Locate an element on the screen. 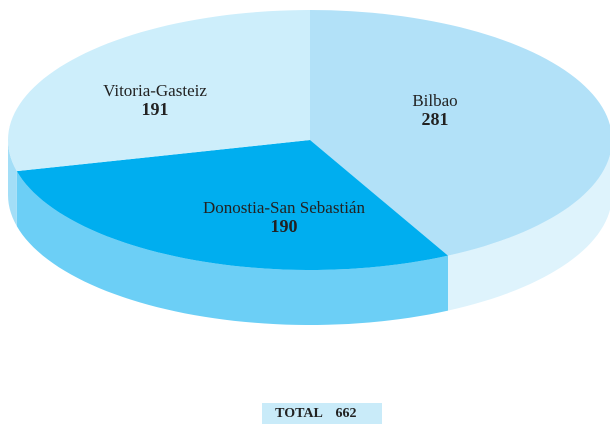 The width and height of the screenshot is (610, 424). total-box is located at coordinates (322, 413).